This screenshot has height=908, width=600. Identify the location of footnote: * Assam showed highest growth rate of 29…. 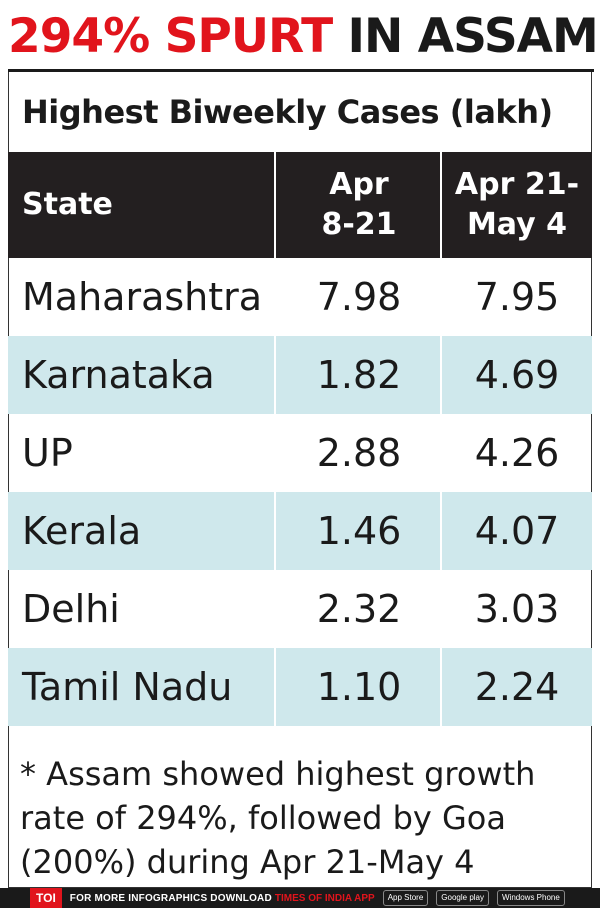
(278, 818).